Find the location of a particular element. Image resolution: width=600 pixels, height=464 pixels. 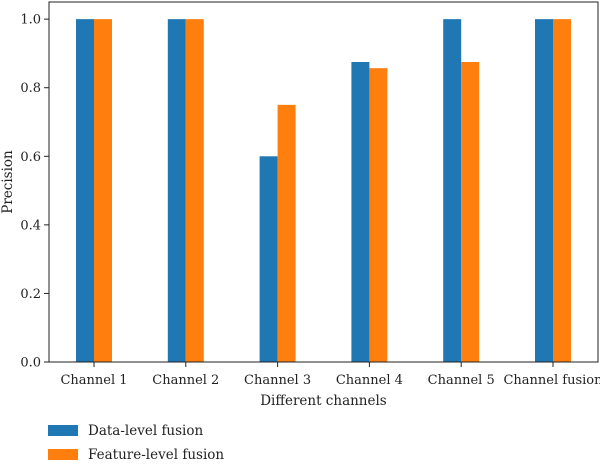

x-tick-label: Channel fusion is located at coordinates (551, 380).